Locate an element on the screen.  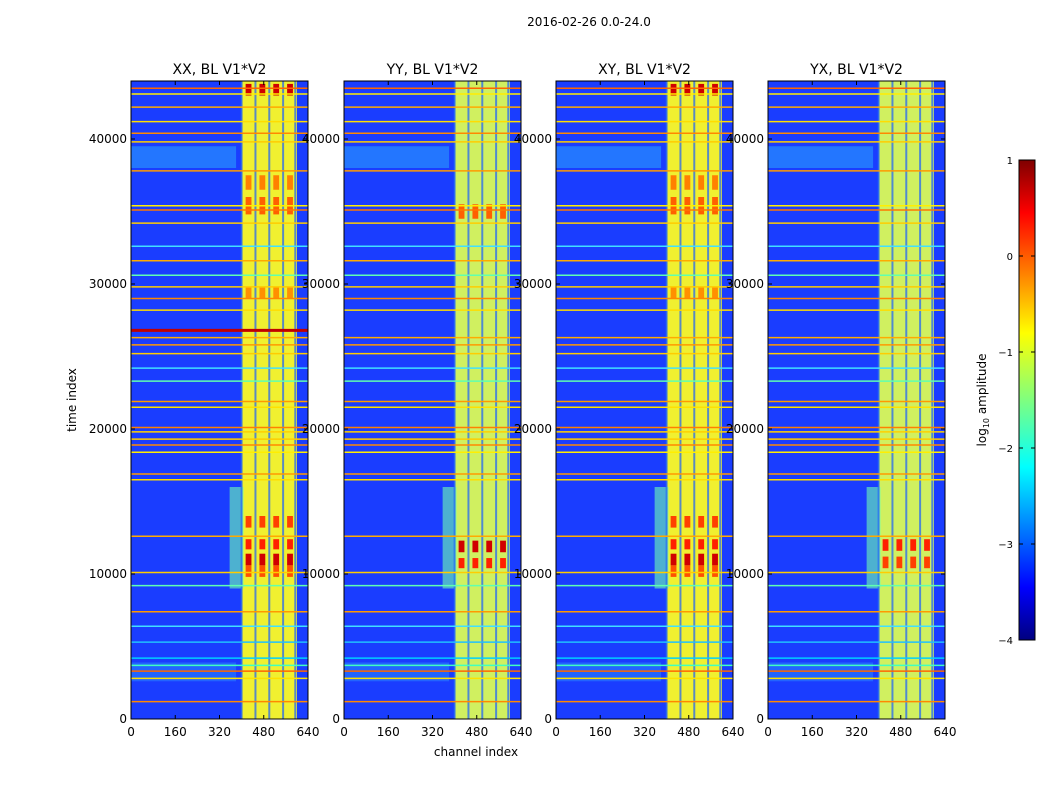
colorbar-tick-label: −3 is located at coordinates (1005, 545).